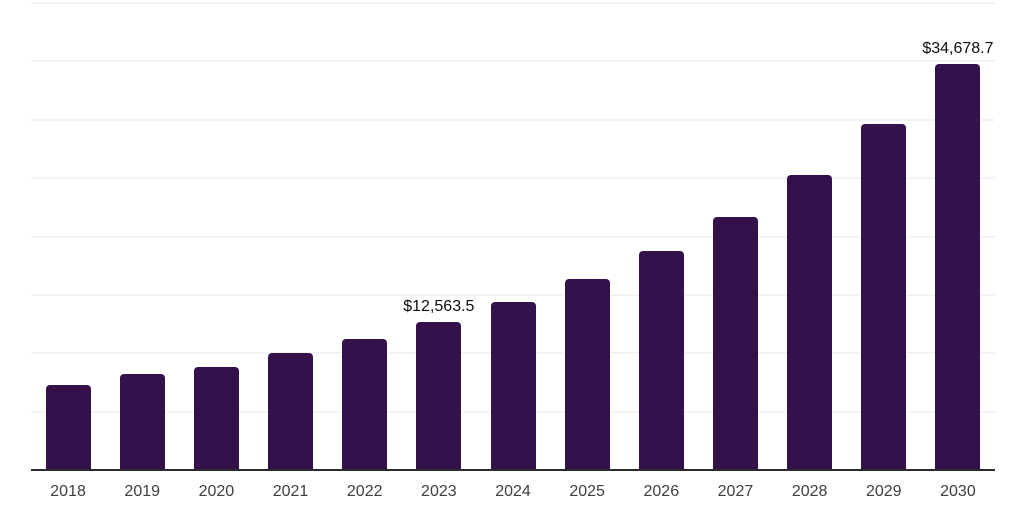 The width and height of the screenshot is (1024, 512). I want to click on x-tick-label-2025: 2025, so click(587, 491).